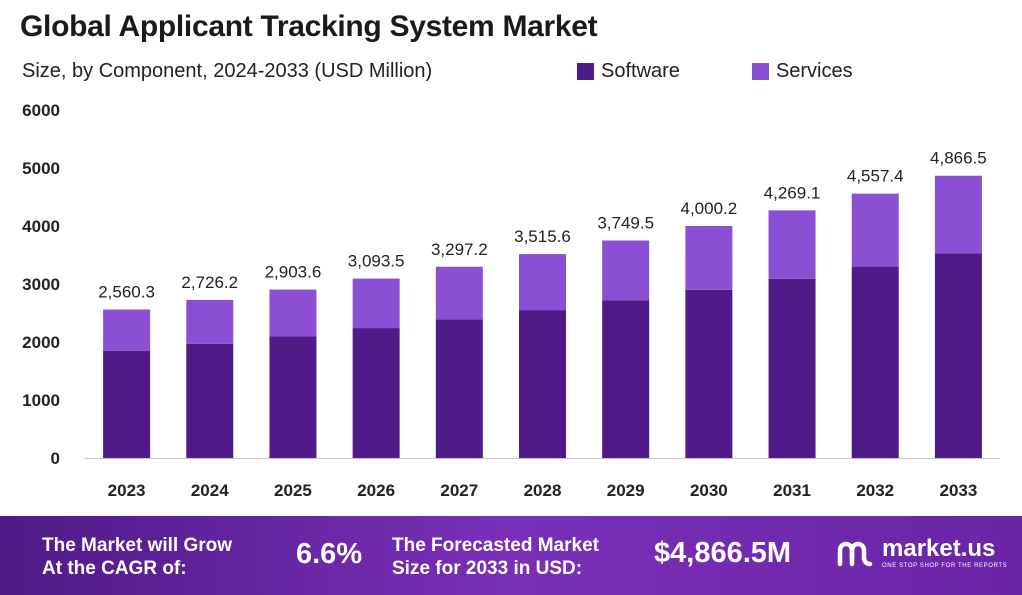 The height and width of the screenshot is (595, 1022). I want to click on bar-services-2032, so click(875, 230).